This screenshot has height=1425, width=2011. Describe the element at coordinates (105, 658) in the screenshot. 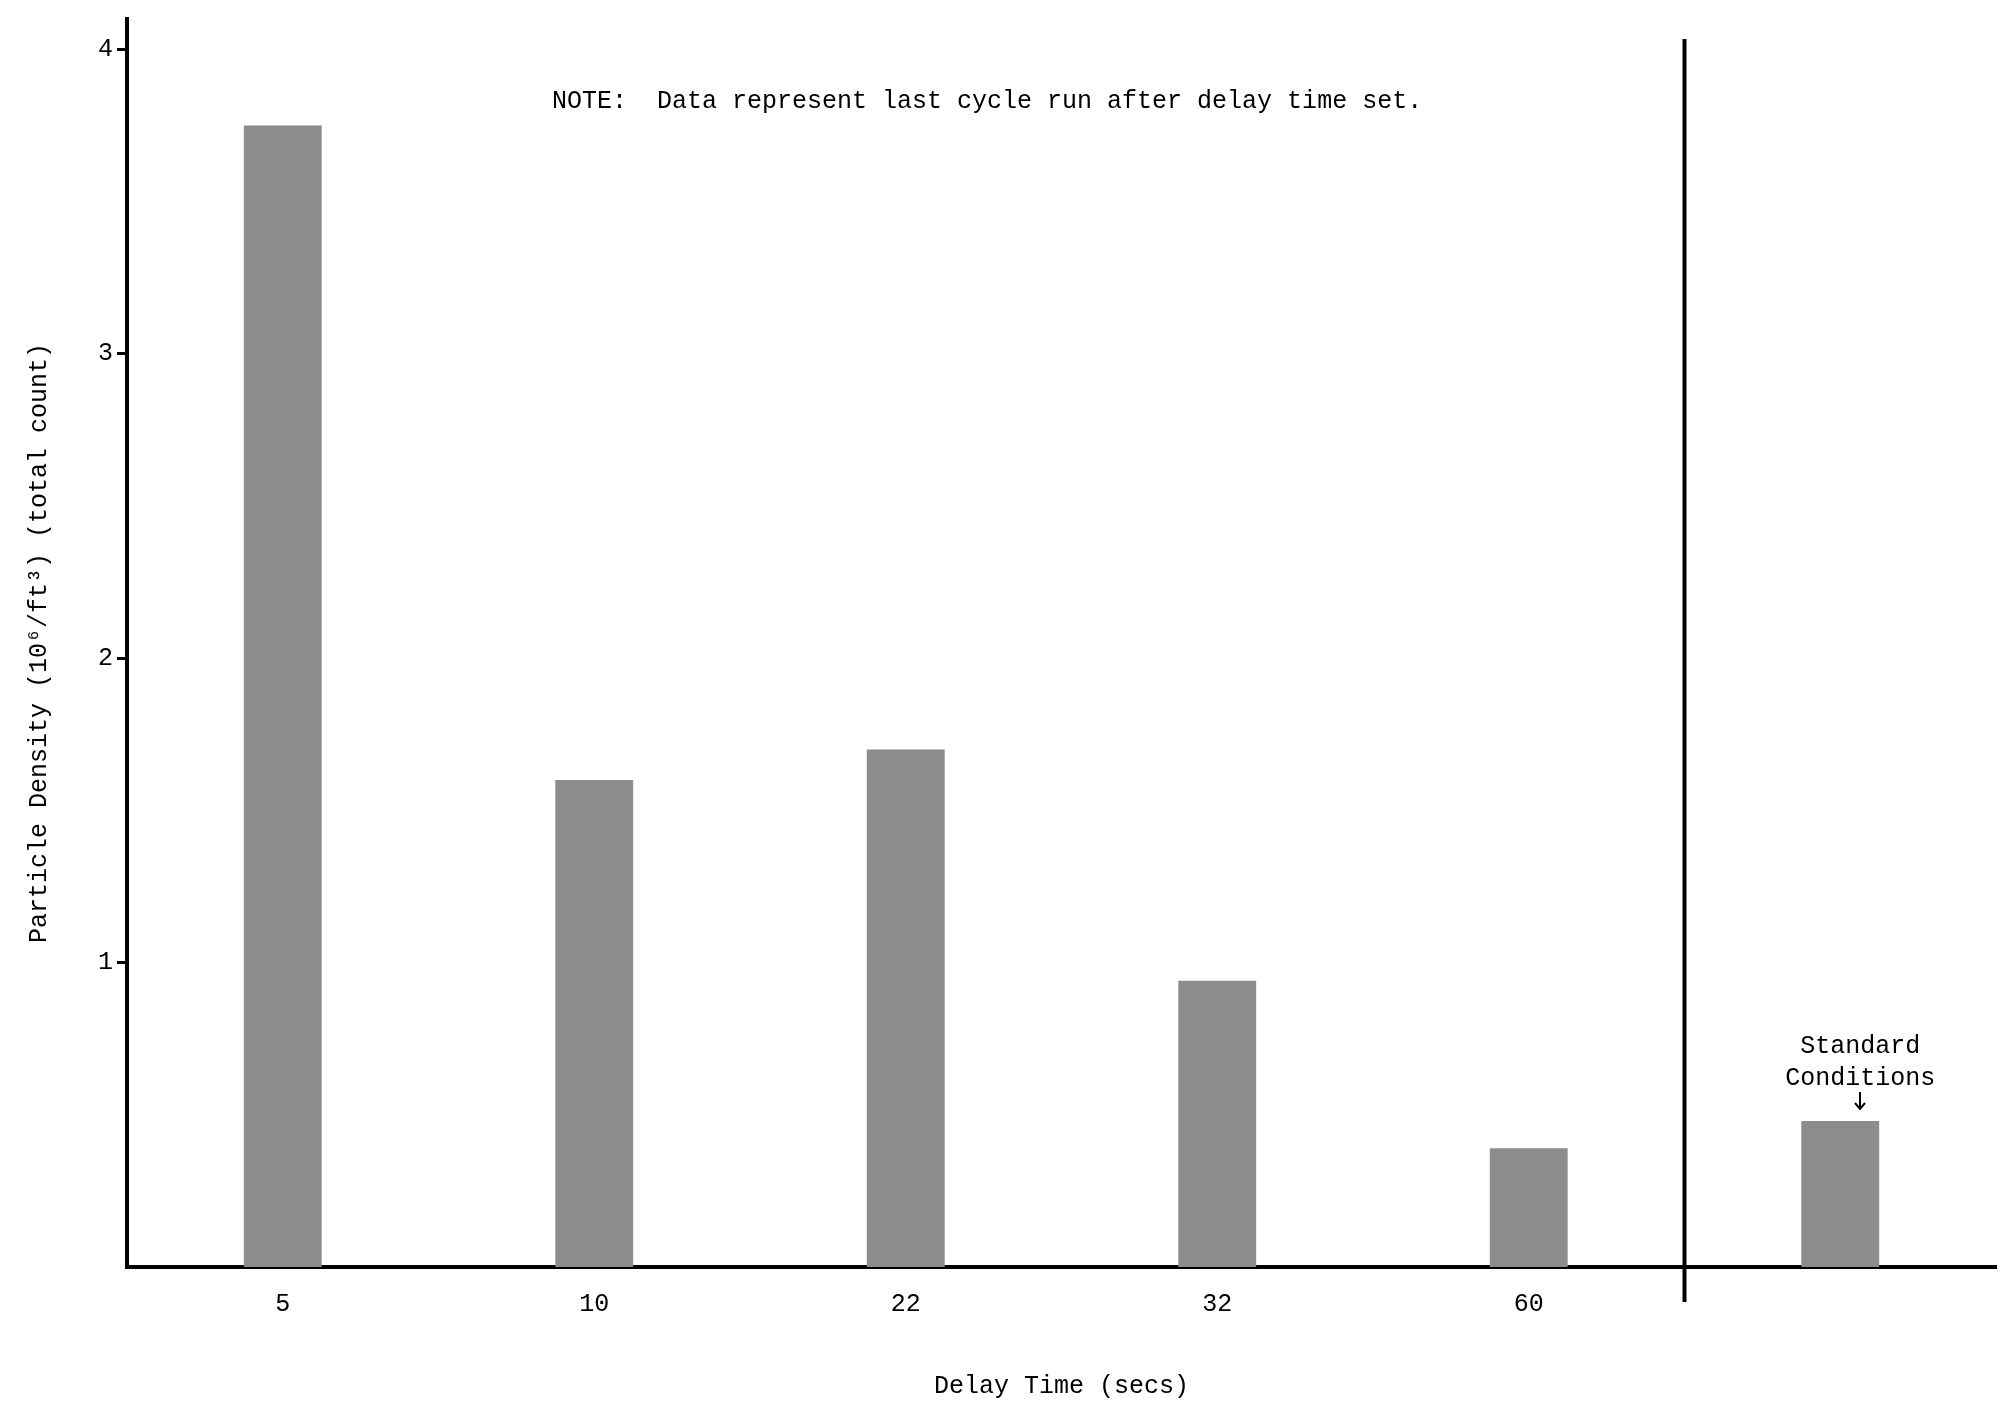

I see `y-tick-label: 2` at that location.